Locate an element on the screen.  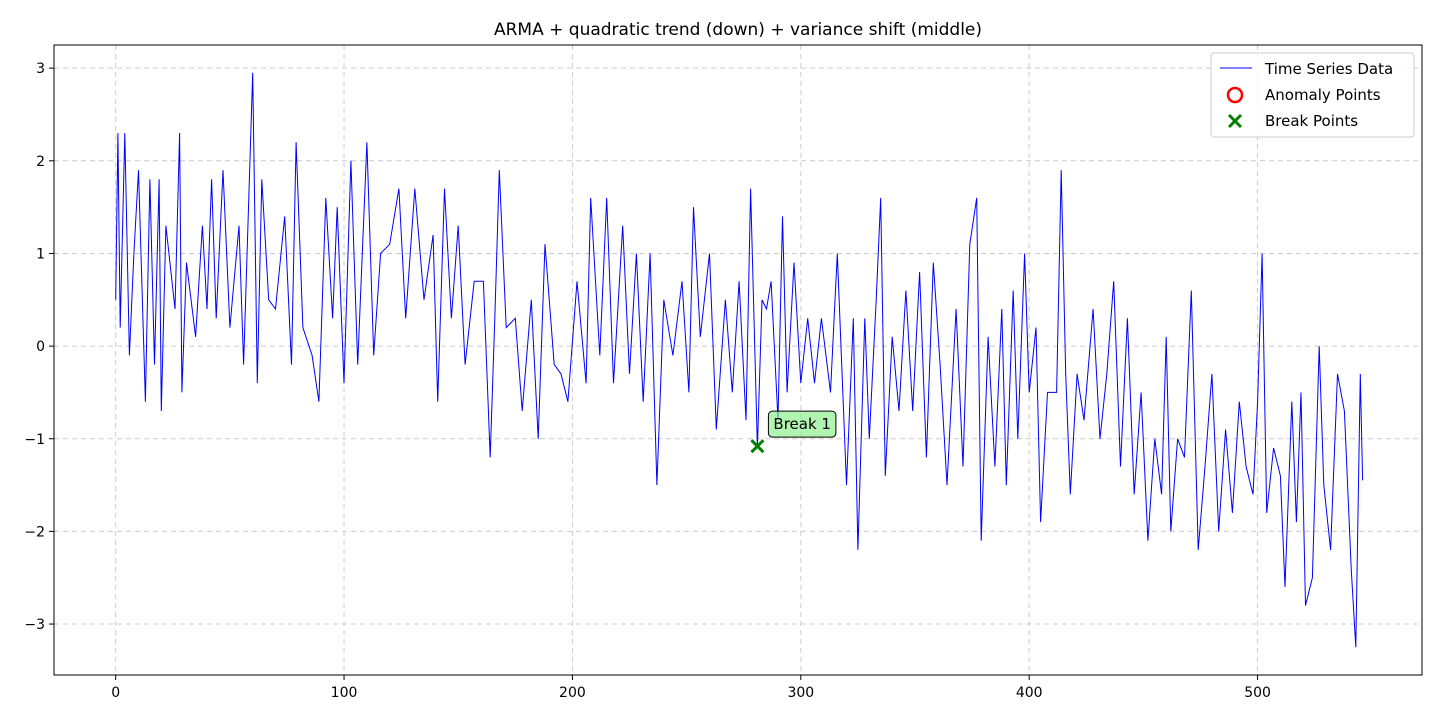
break-points-layer: Break 1 is located at coordinates (793, 432).